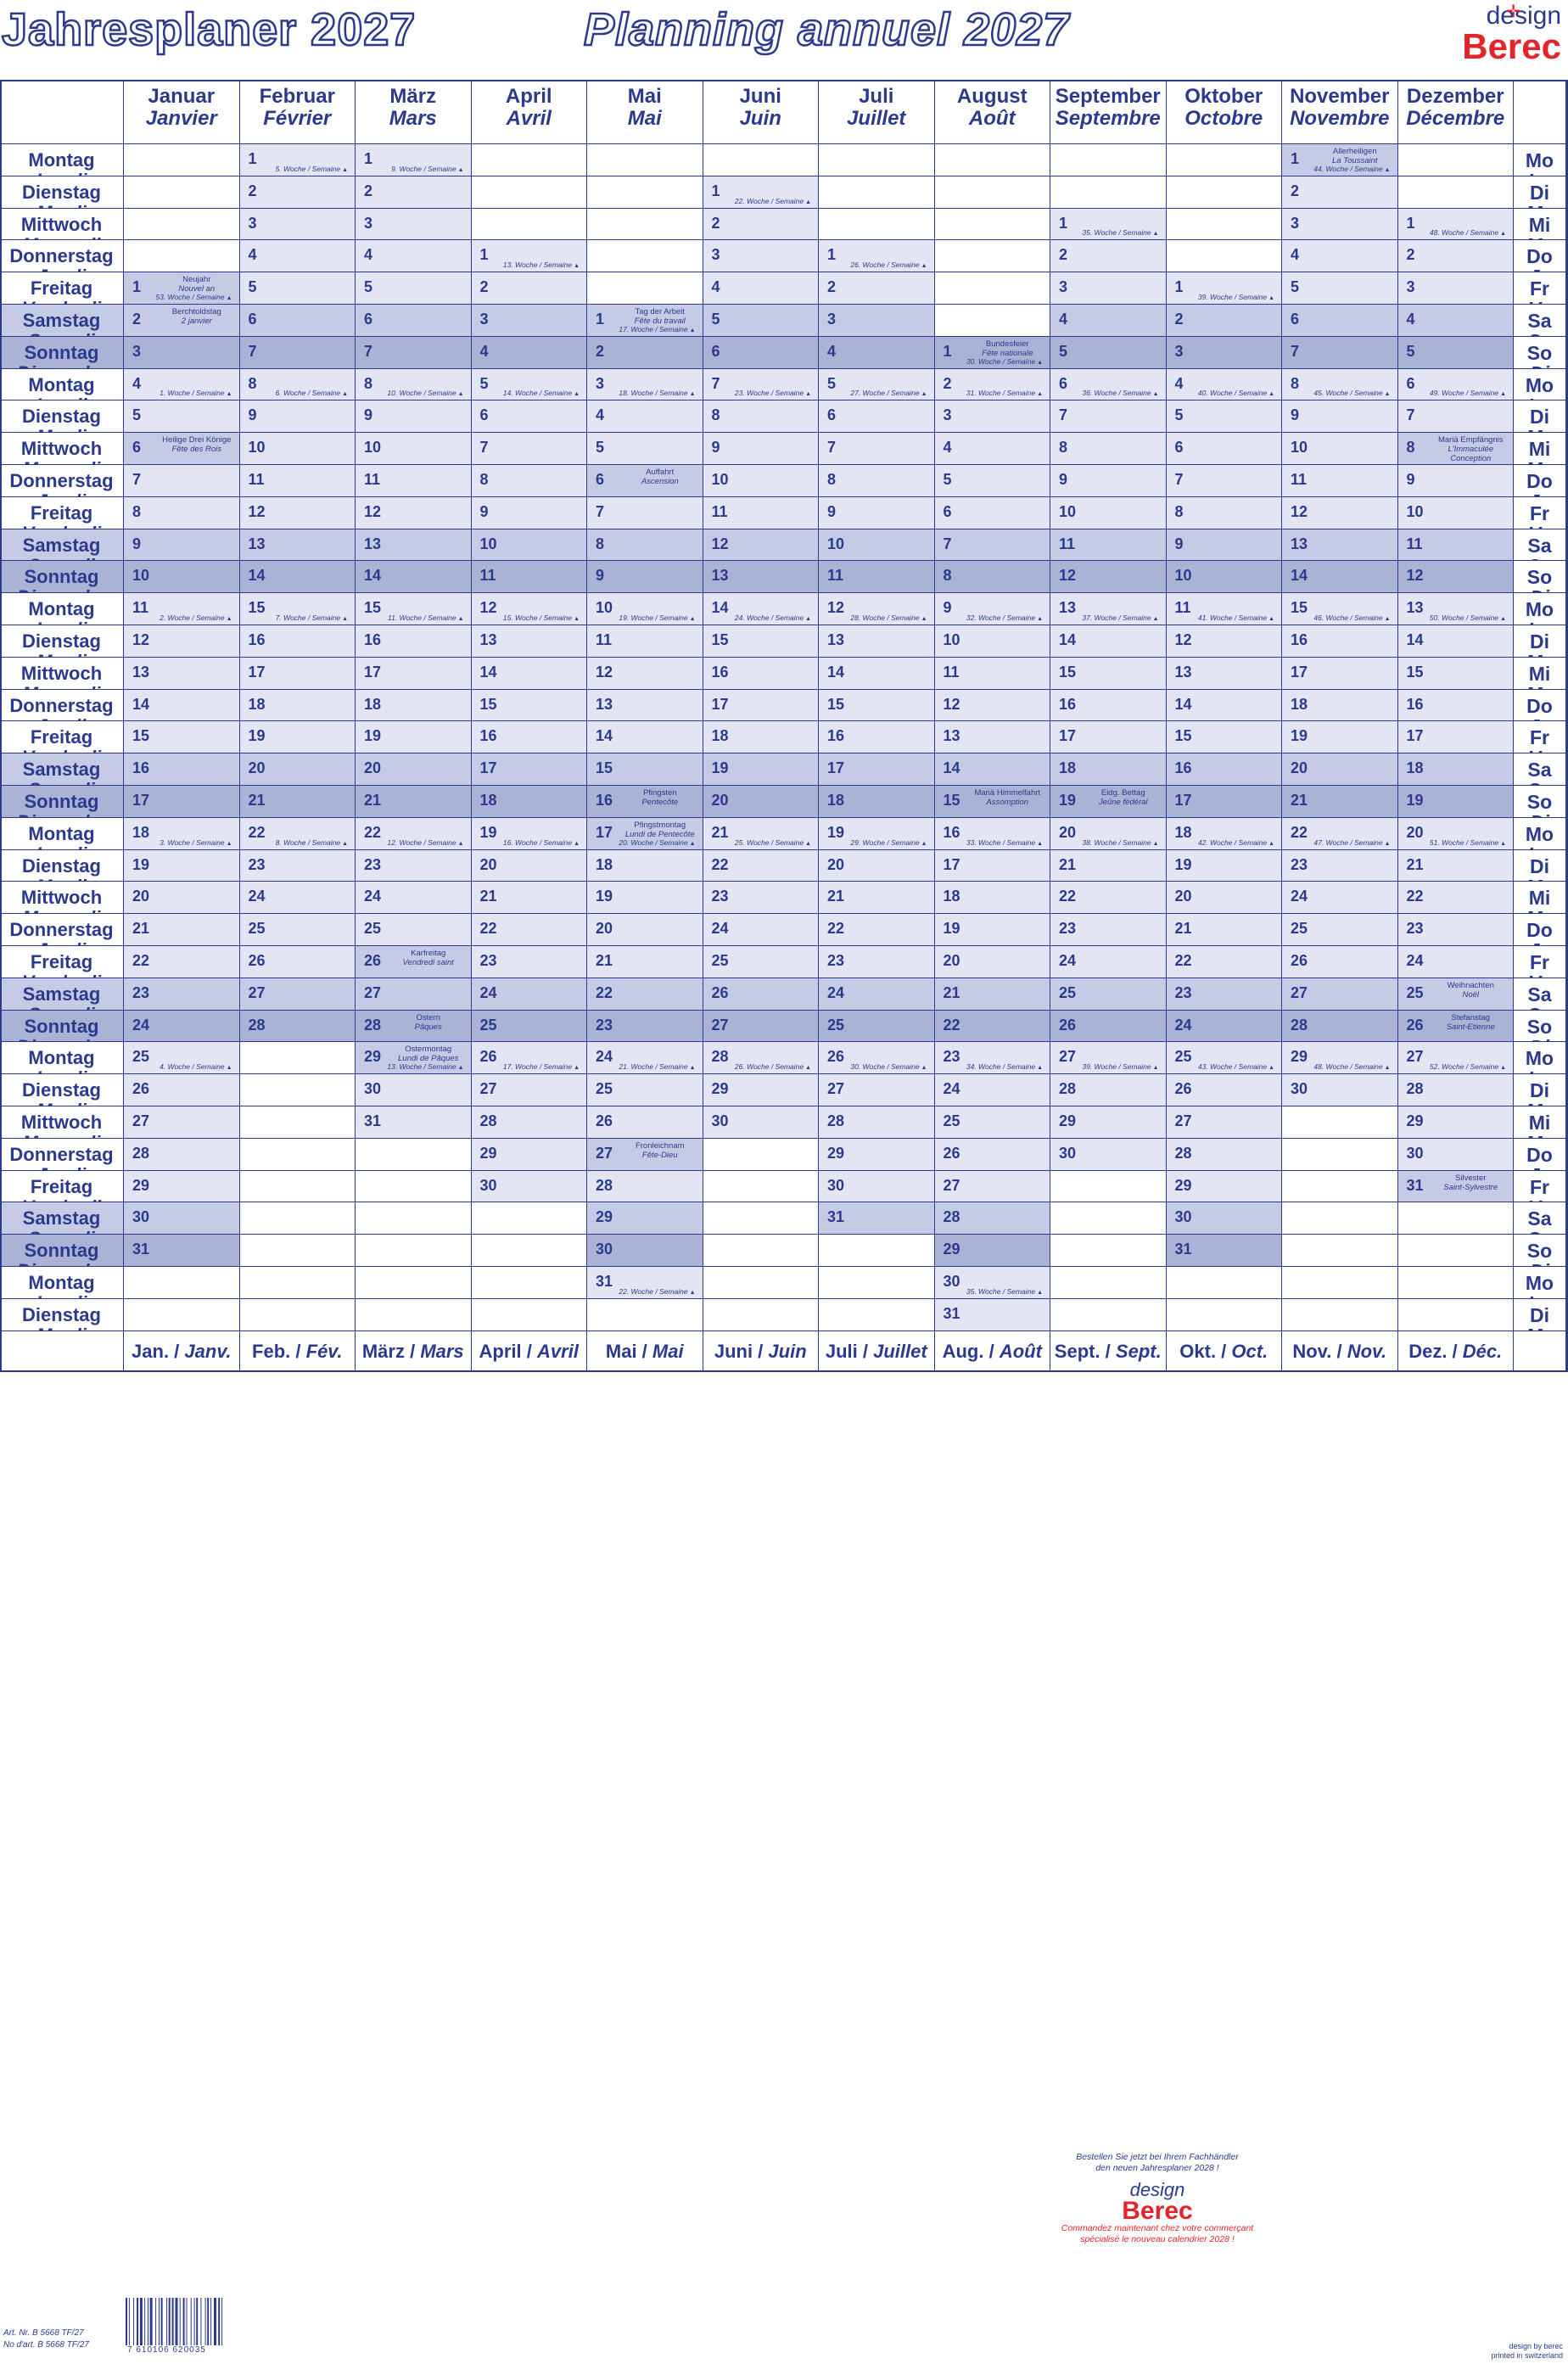 This screenshot has height=2364, width=1568. Describe the element at coordinates (182, 609) in the screenshot. I see `day-cell: 11 2. Woche / Semaine` at that location.